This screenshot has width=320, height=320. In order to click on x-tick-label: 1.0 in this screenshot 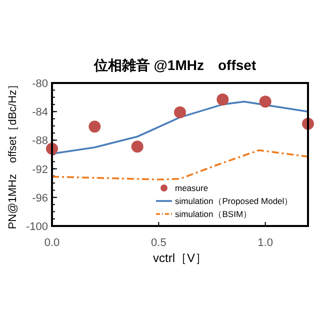, I will do `click(265, 243)`.